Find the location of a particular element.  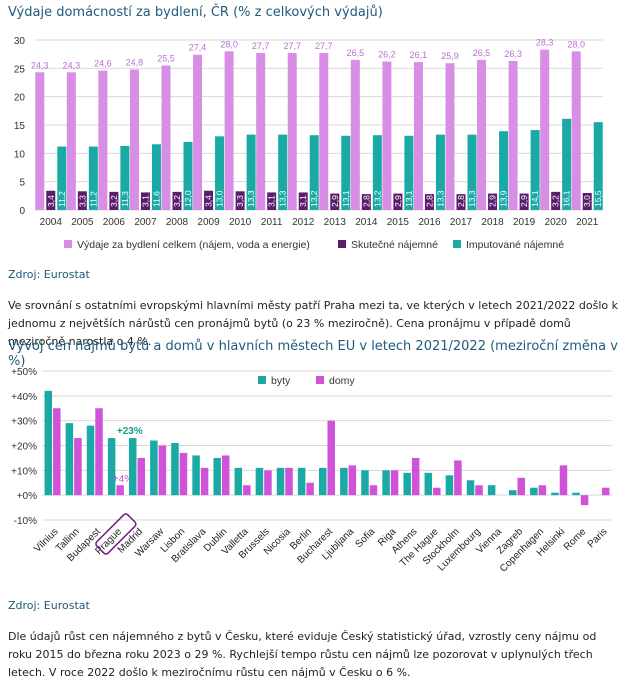

data-label: 2,8 is located at coordinates (366, 201).